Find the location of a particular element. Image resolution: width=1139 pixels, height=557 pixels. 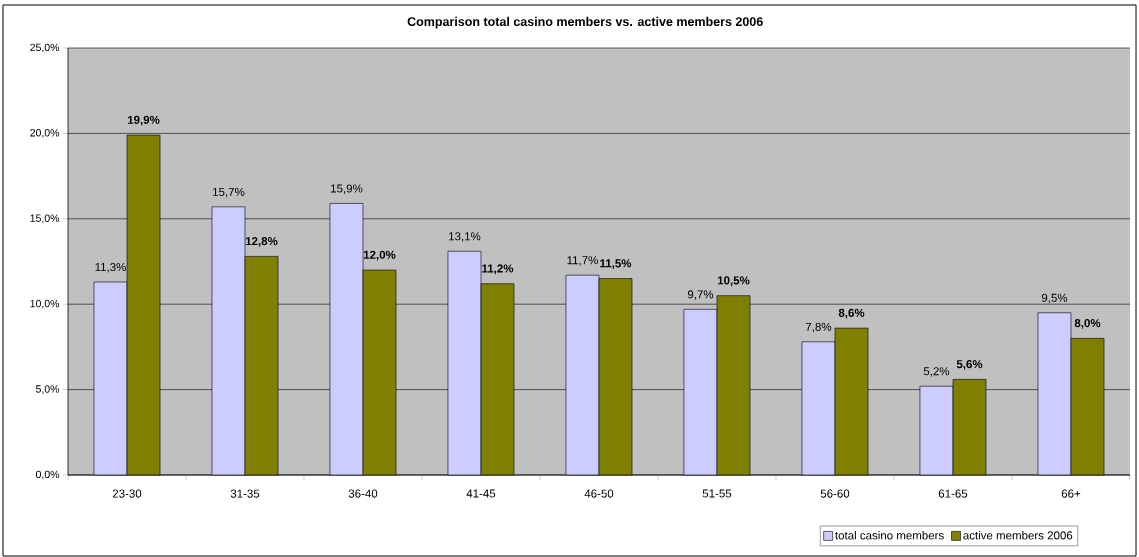

data-label: 19,9% is located at coordinates (143, 120).